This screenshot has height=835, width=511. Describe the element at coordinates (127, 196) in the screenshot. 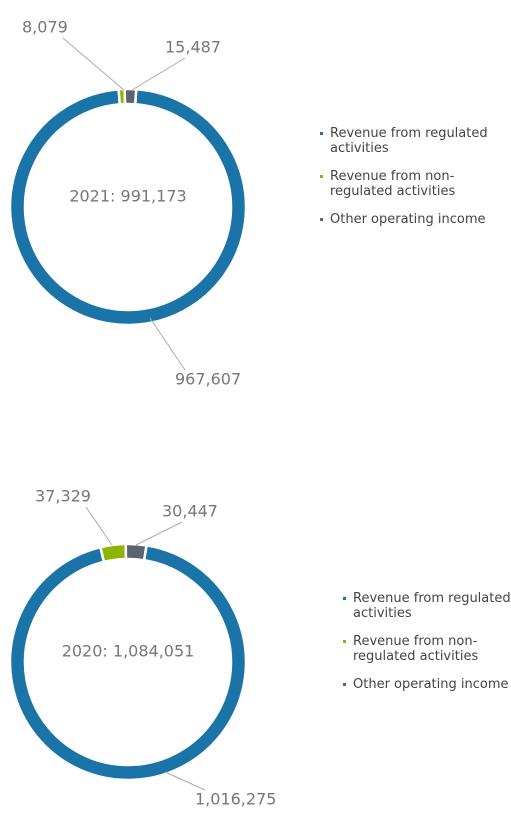

I see `center-label: 2021: 991,173` at that location.